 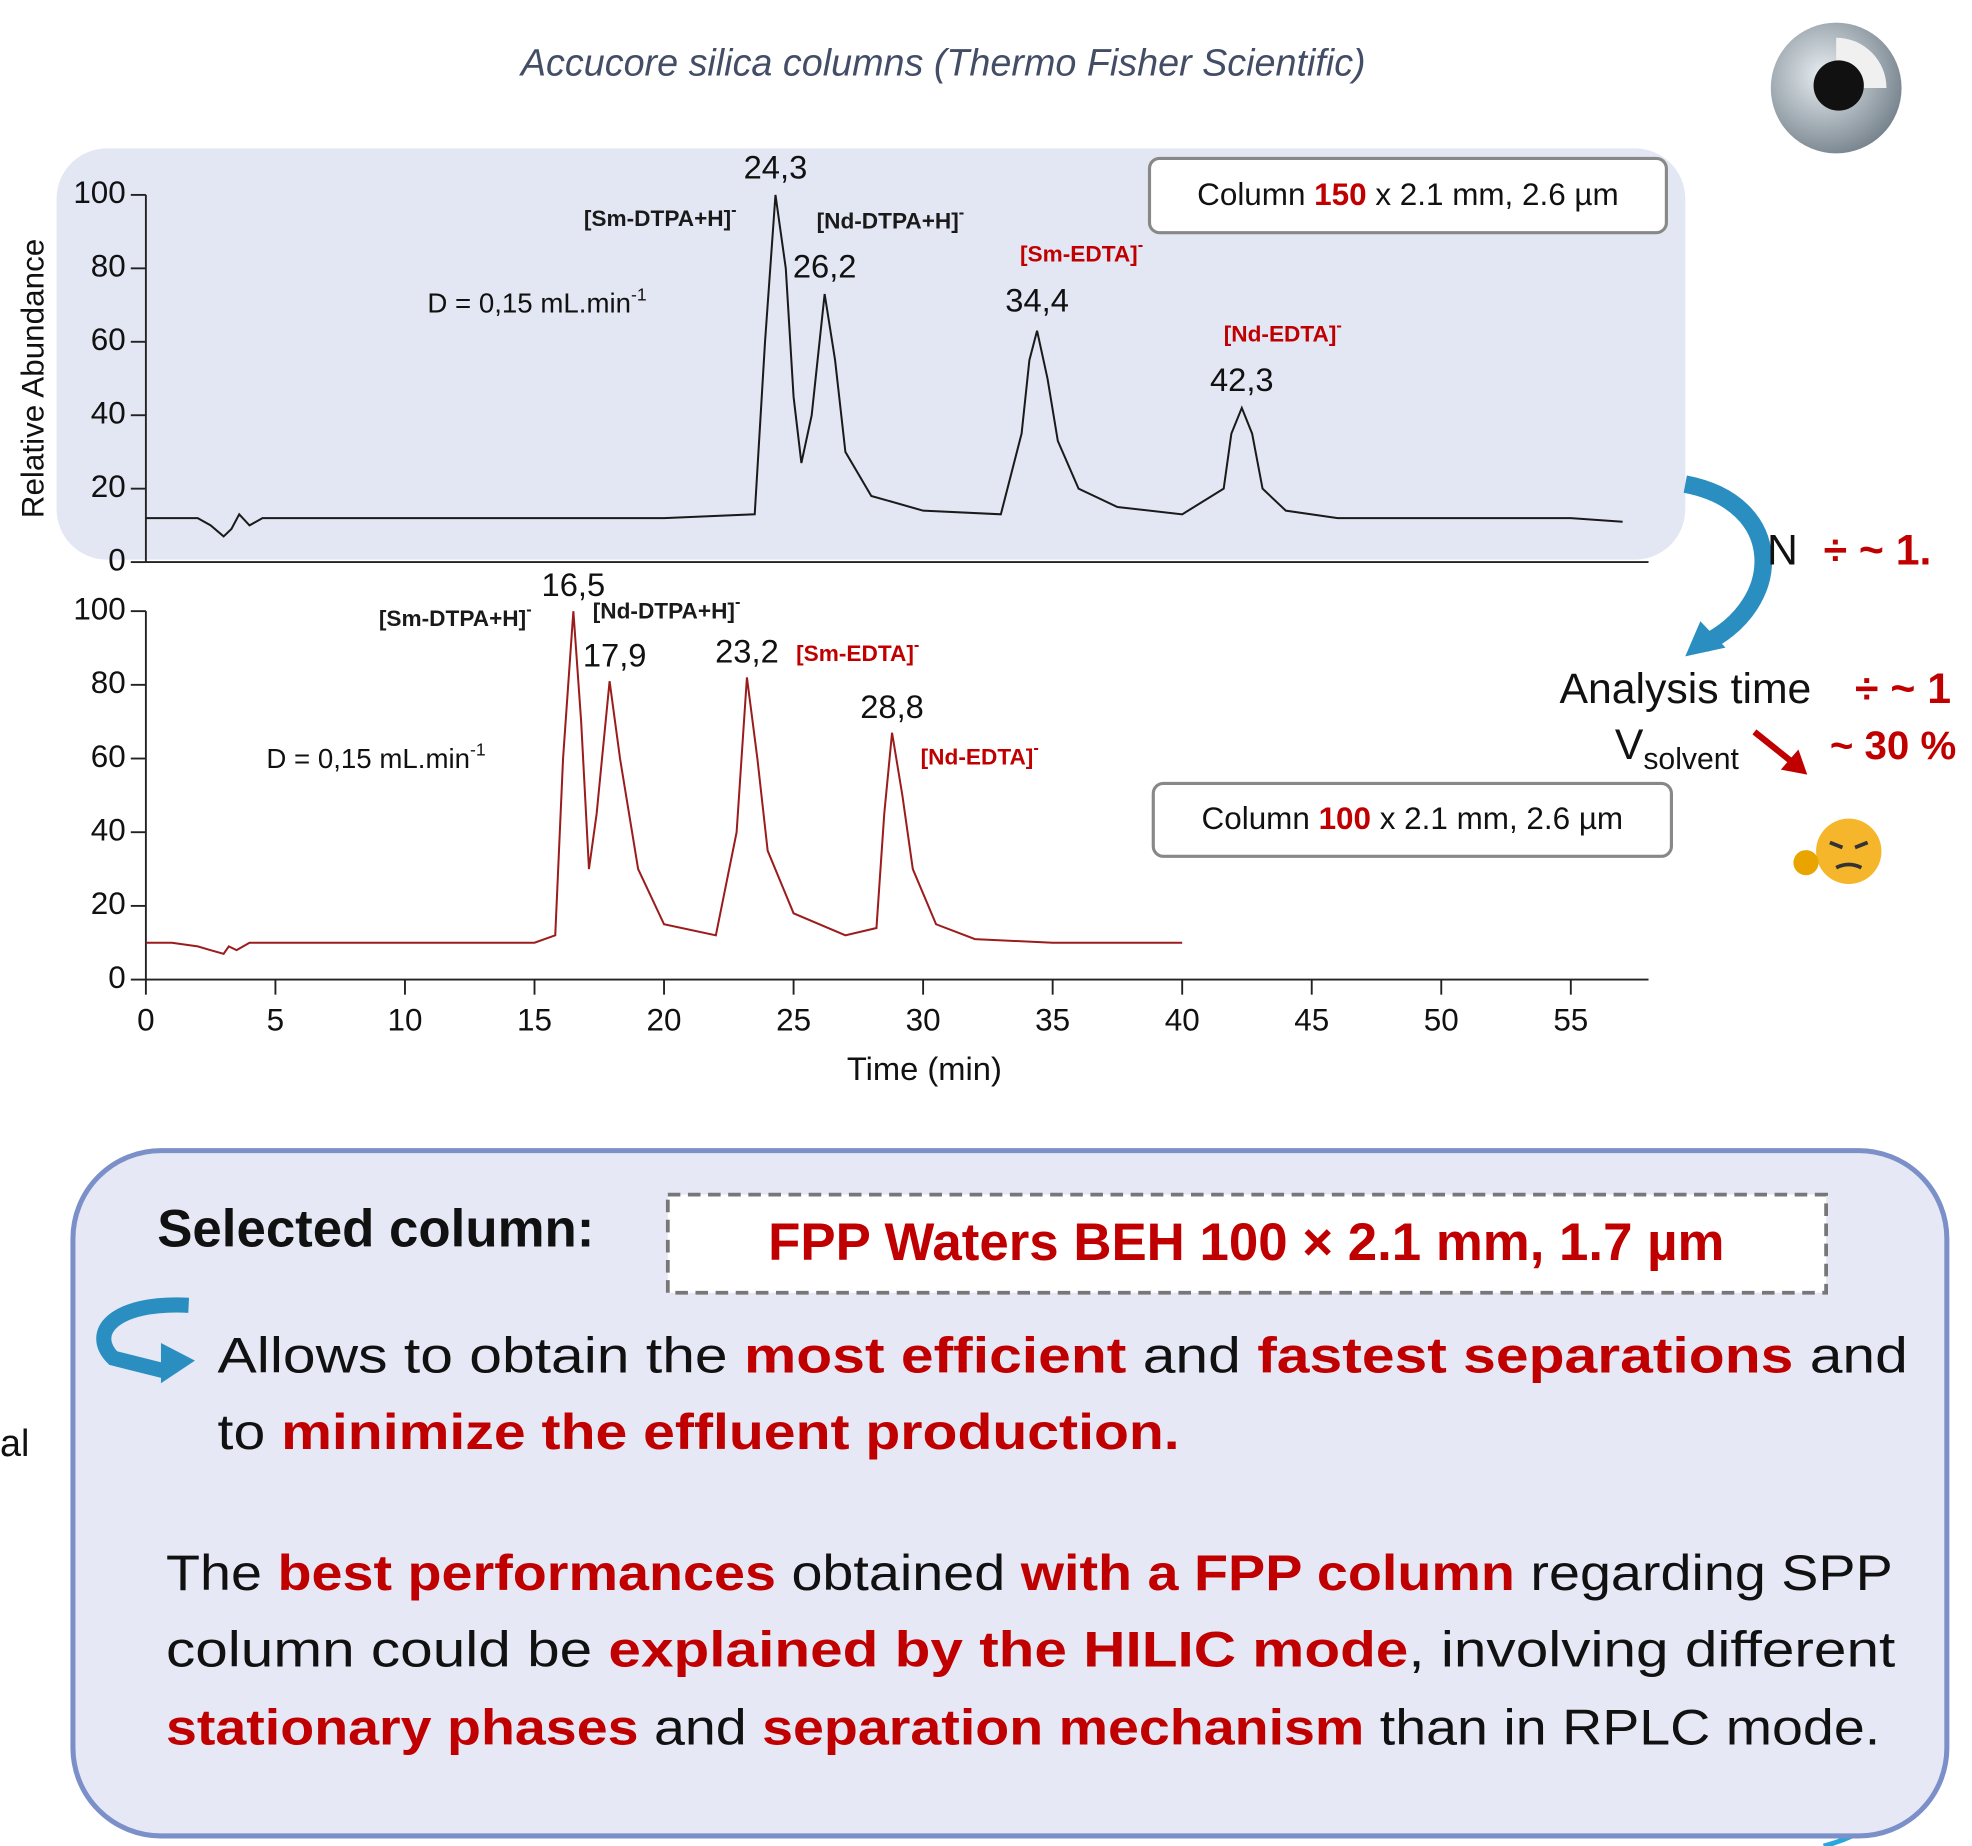 I want to click on text-segment: 150, so click(x=1340, y=194).